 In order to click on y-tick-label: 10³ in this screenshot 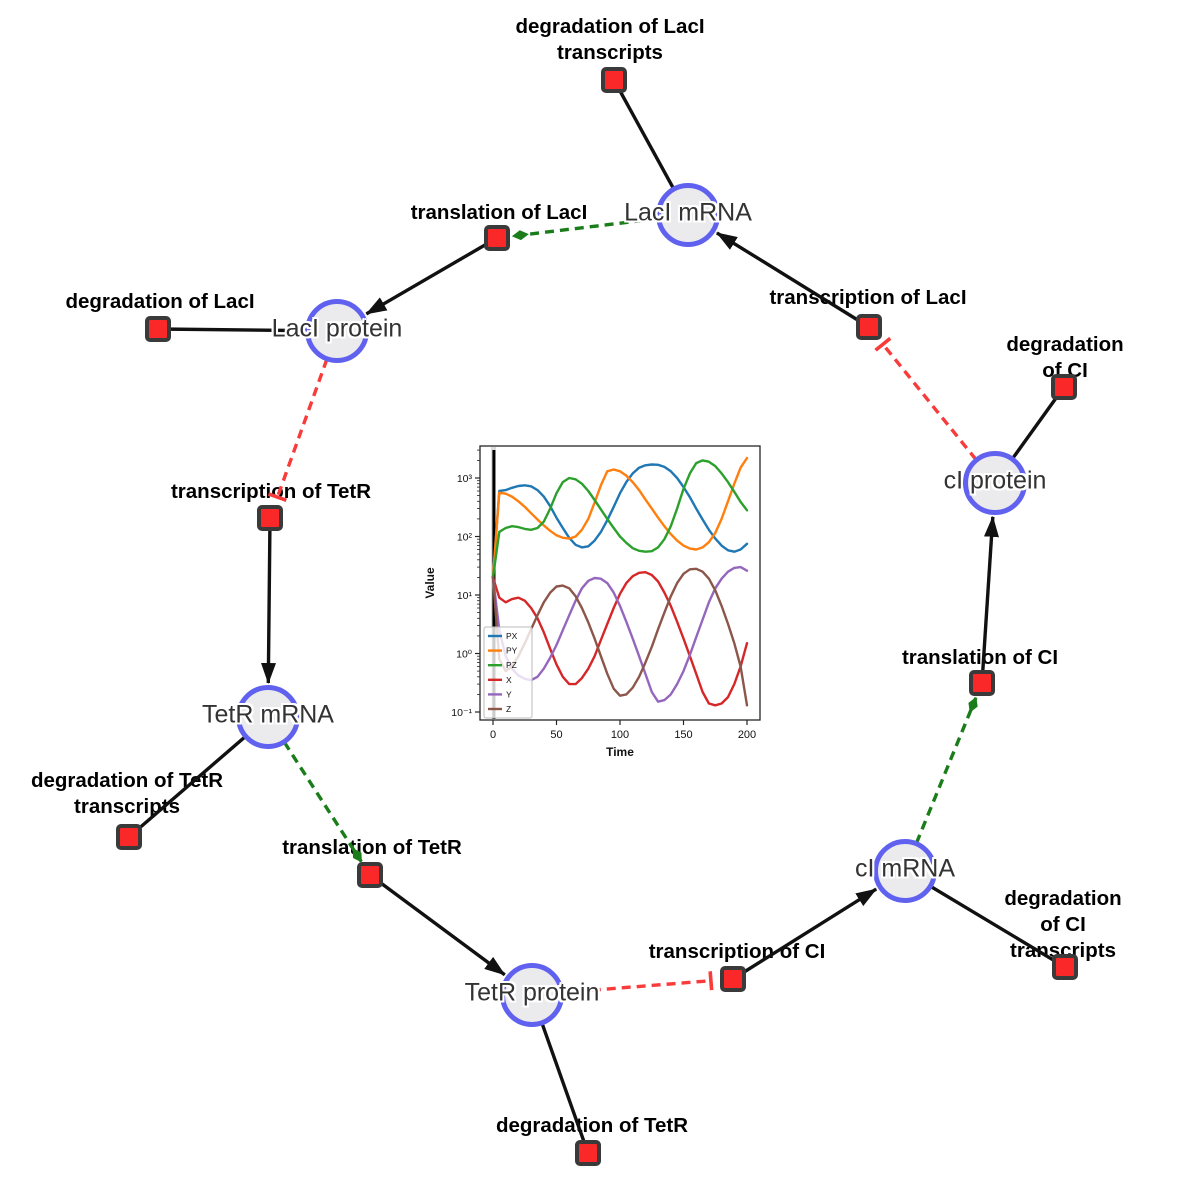, I will do `click(465, 479)`.